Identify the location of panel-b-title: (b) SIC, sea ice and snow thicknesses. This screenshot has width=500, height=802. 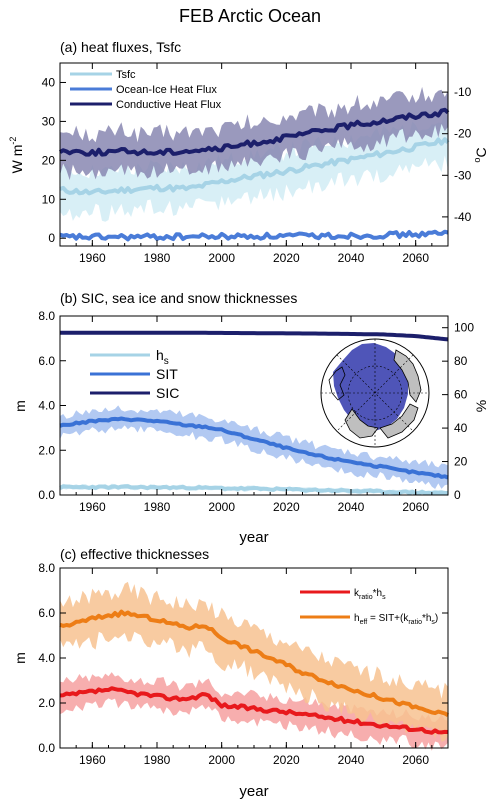
(178, 298).